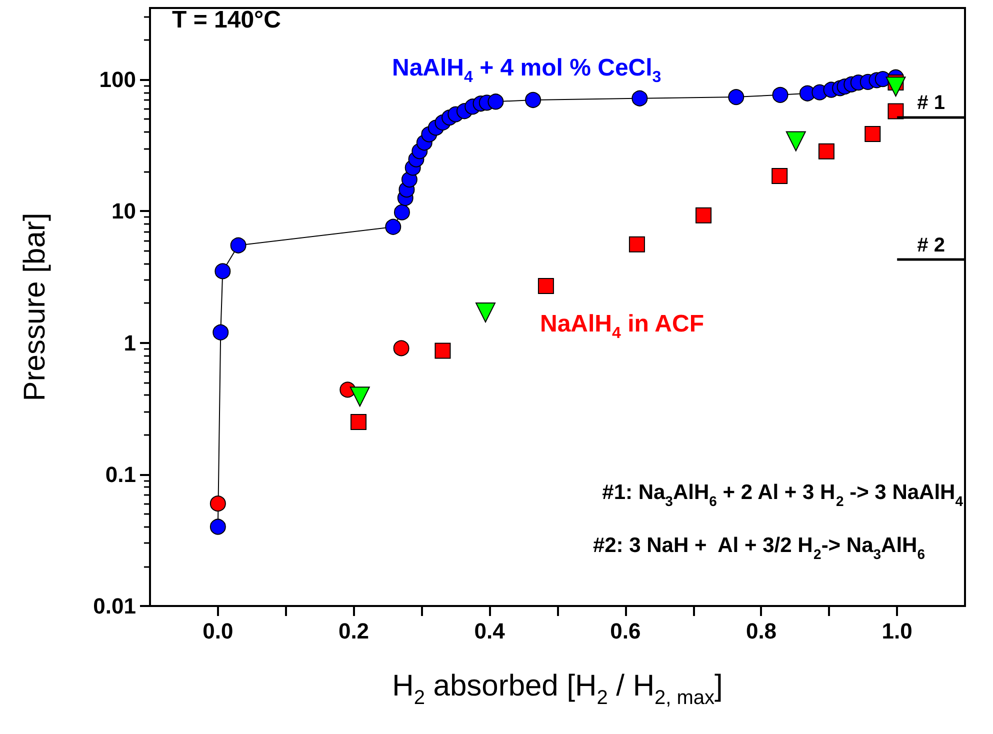 Image resolution: width=993 pixels, height=734 pixels. Describe the element at coordinates (130, 343) in the screenshot. I see `y-tick-label: 1` at that location.